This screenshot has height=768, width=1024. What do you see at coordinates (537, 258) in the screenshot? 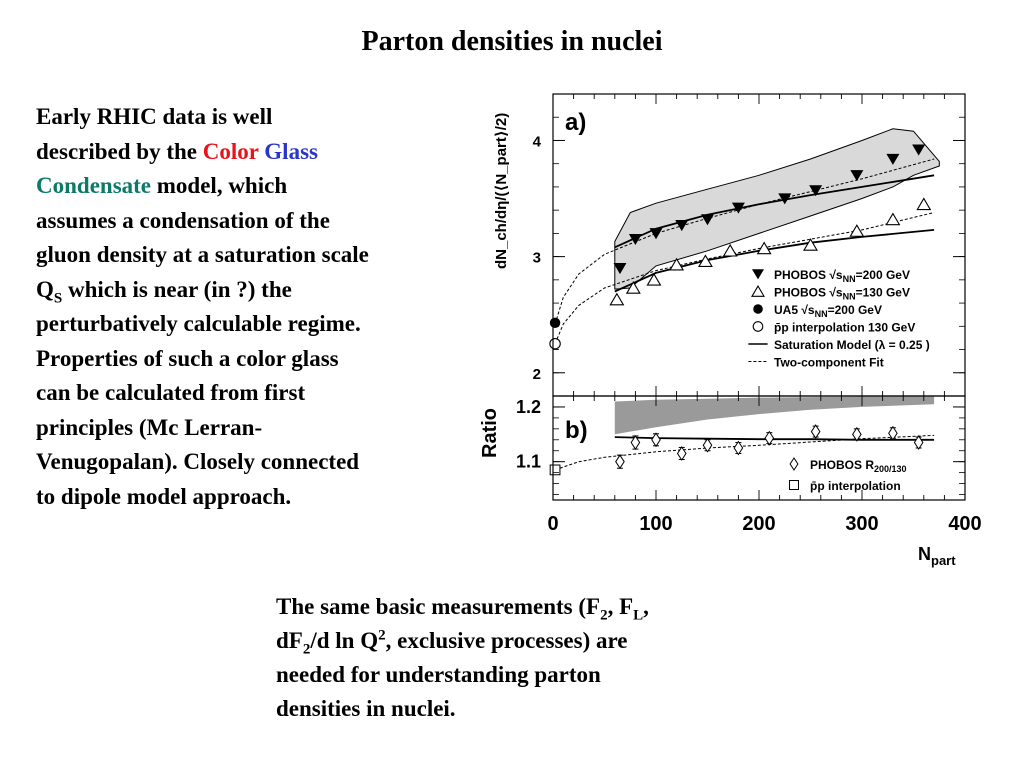
I see `y-tick-label: 3` at bounding box center [537, 258].